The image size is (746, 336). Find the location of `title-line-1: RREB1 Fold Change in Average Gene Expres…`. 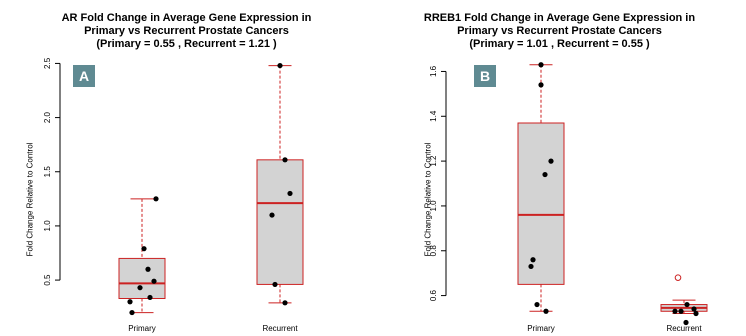

title-line-1: RREB1 Fold Change in Average Gene Expres… is located at coordinates (559, 18).